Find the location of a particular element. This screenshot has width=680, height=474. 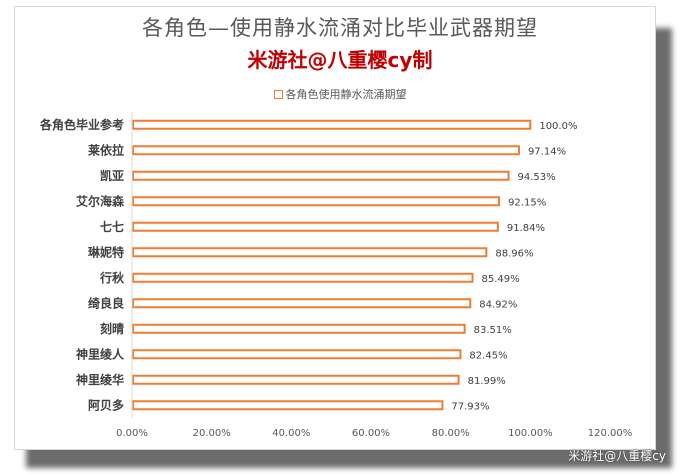

category-label: 行秋 is located at coordinates (112, 277).